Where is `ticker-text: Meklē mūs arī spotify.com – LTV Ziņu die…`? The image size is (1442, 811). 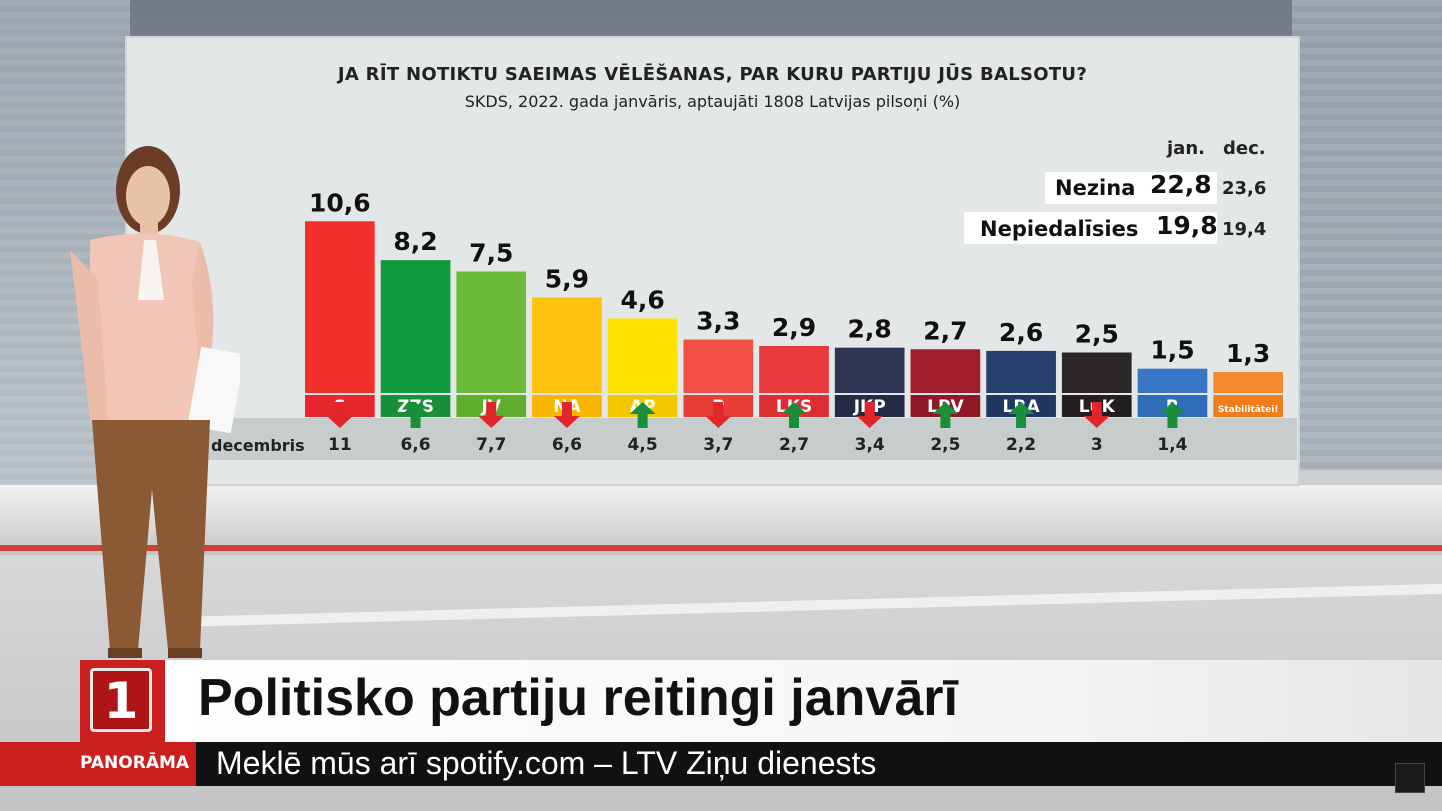 ticker-text: Meklē mūs arī spotify.com – LTV Ziņu die… is located at coordinates (546, 763).